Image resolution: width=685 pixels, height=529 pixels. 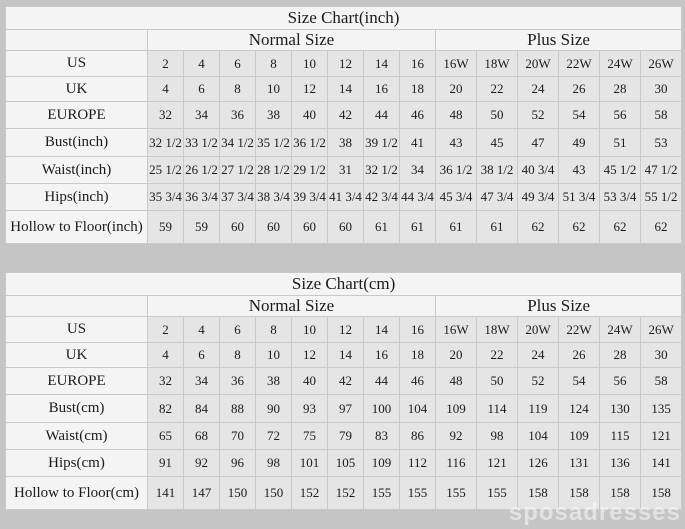 What do you see at coordinates (76, 197) in the screenshot?
I see `row-label: Hips(inch)` at bounding box center [76, 197].